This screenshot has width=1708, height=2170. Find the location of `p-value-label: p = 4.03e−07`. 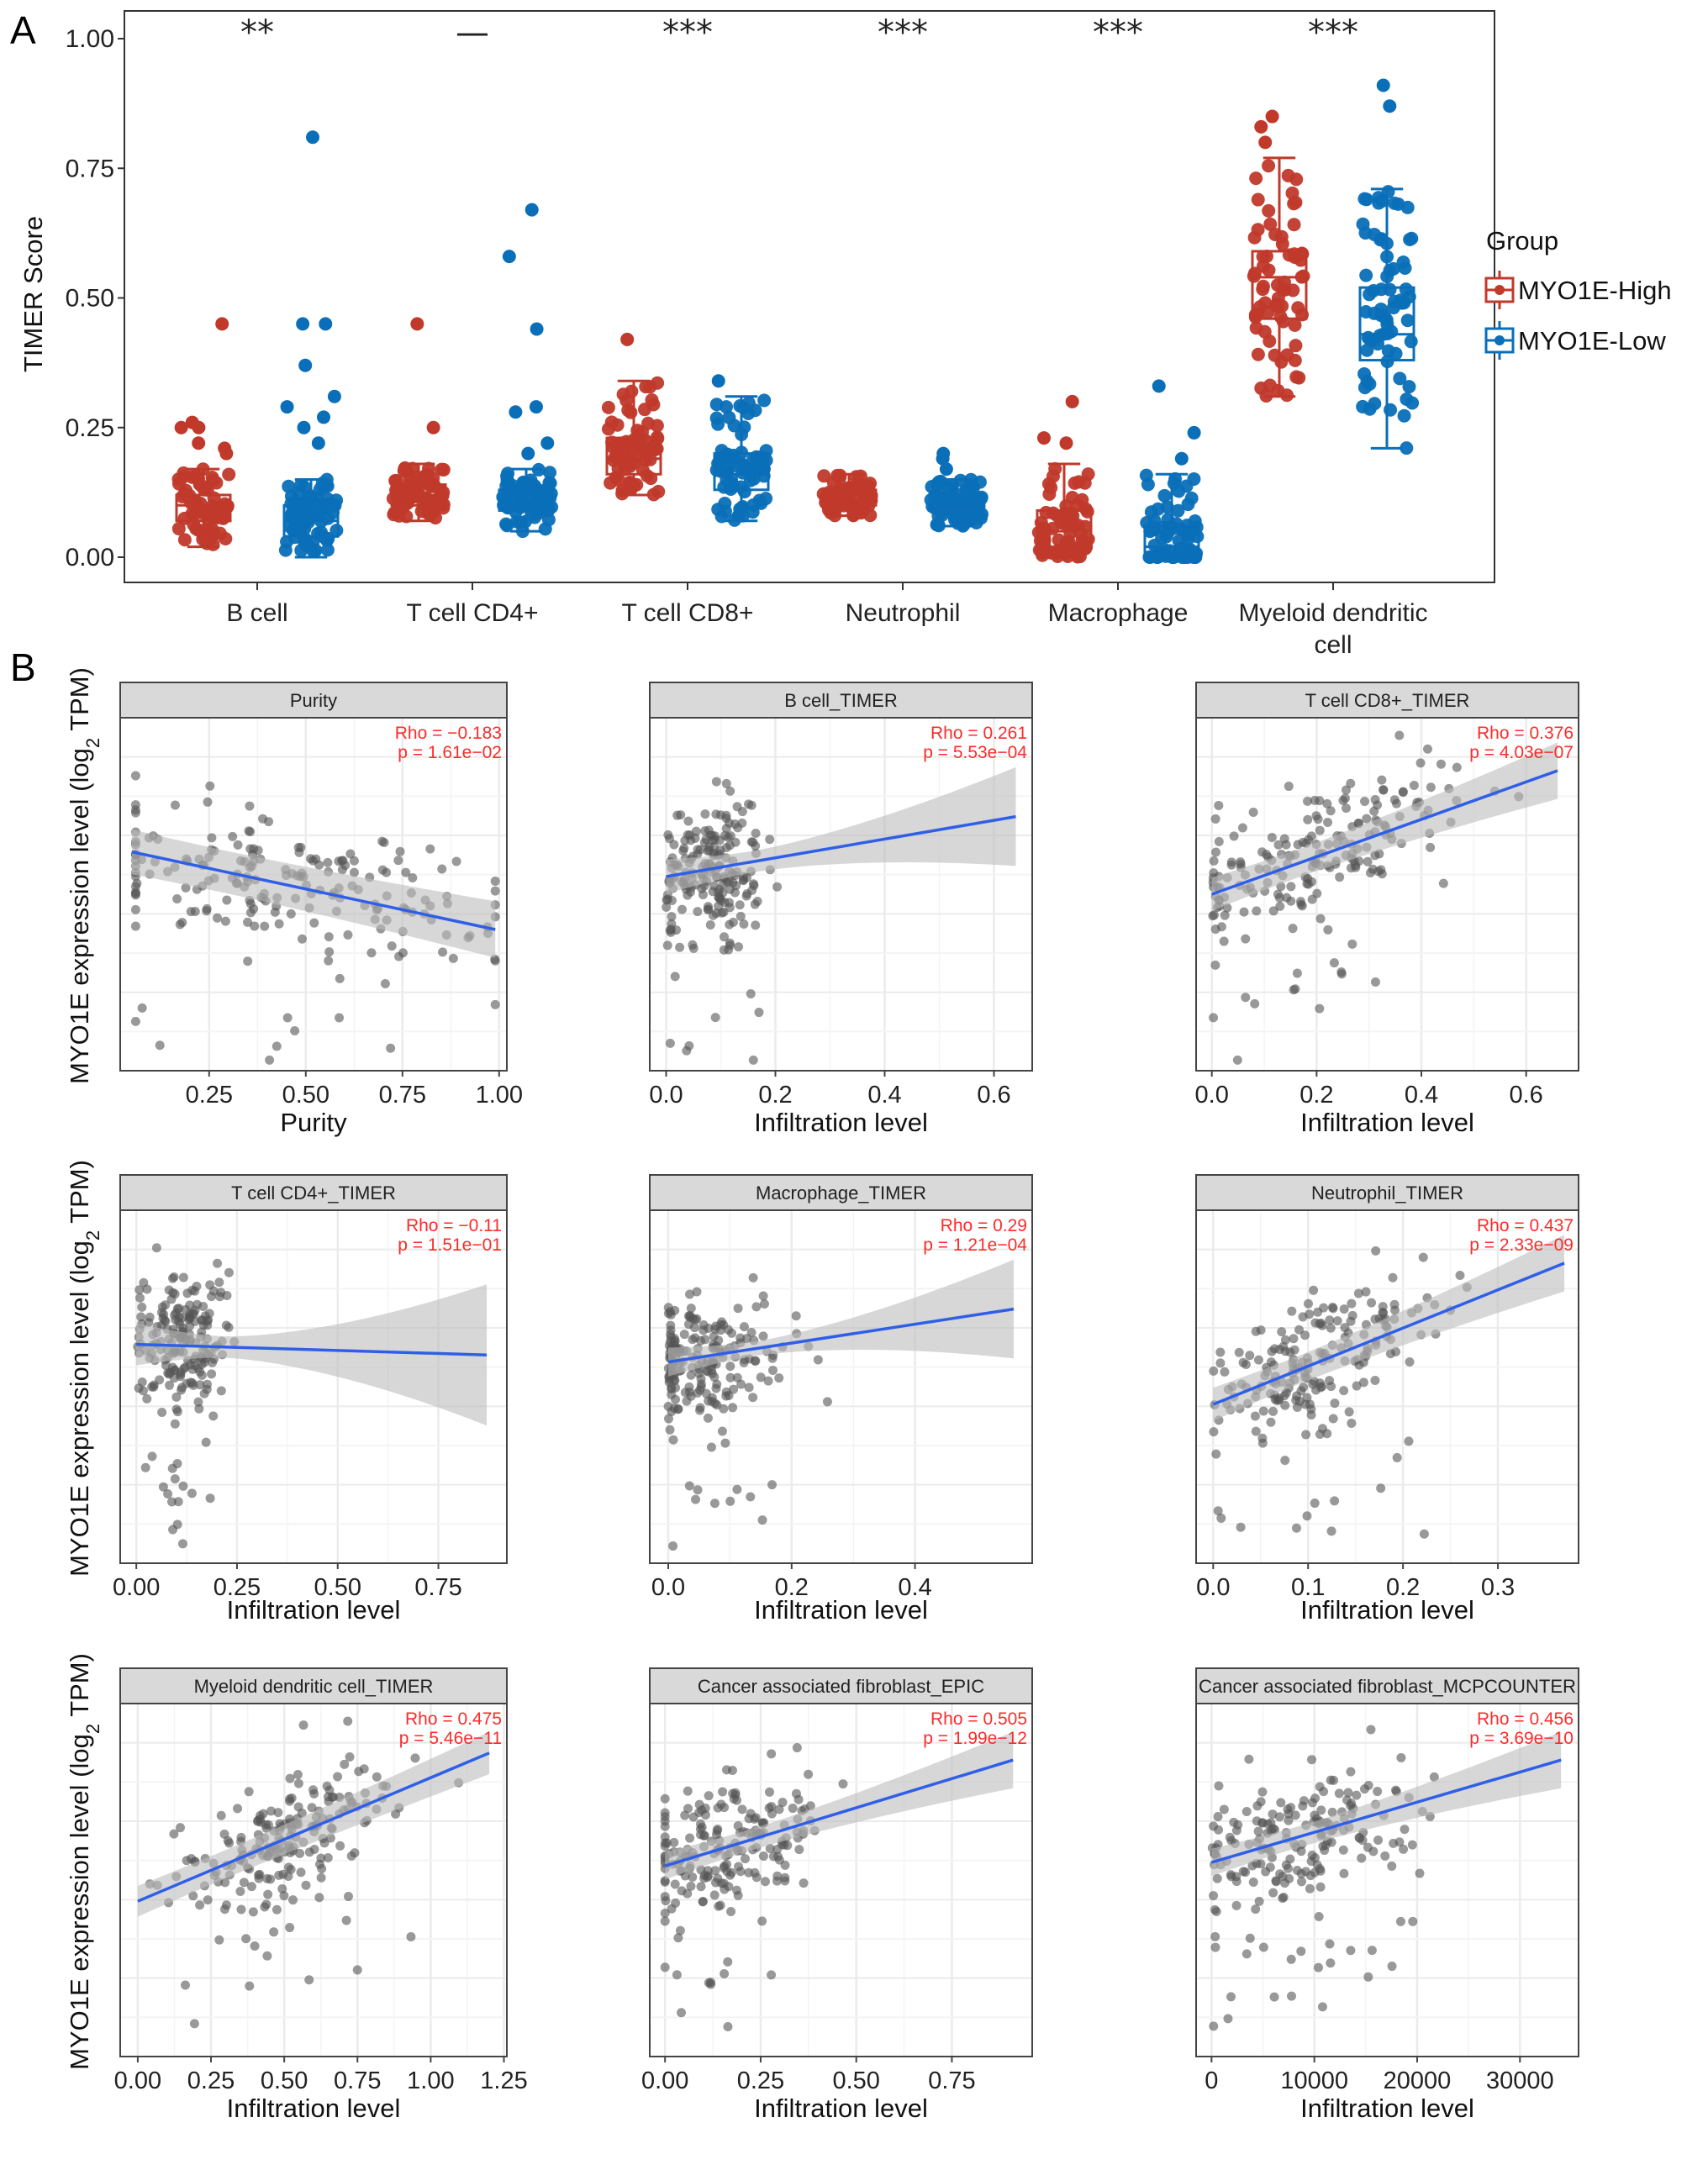

p-value-label: p = 4.03e−07 is located at coordinates (1521, 752).